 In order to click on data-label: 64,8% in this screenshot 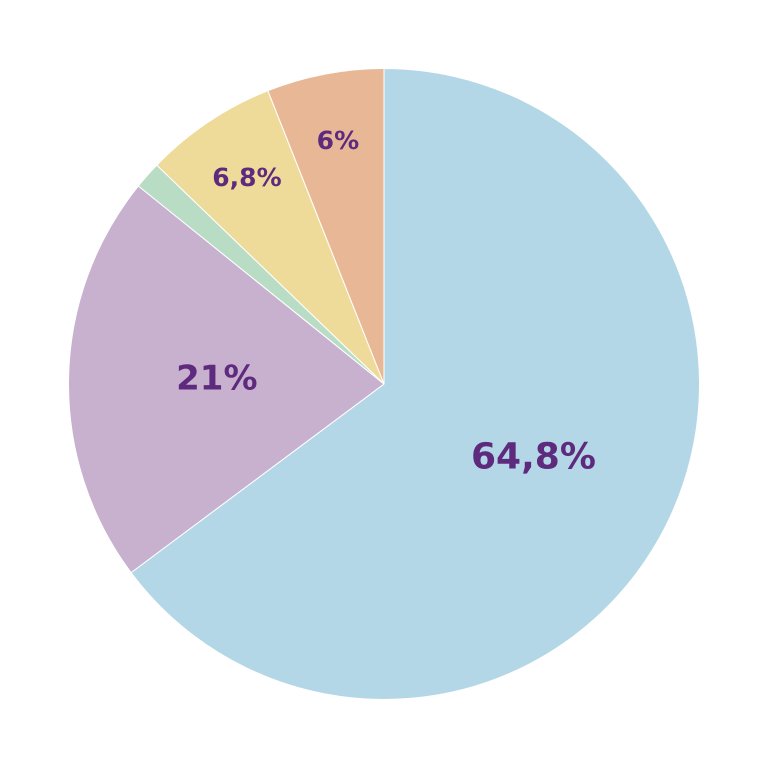, I will do `click(533, 457)`.